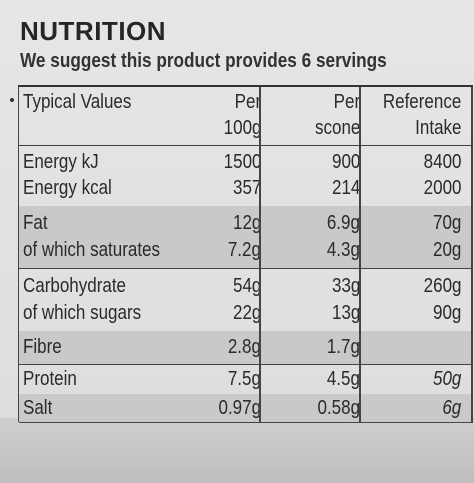  I want to click on fibre-per100: 2.8g, so click(244, 347).